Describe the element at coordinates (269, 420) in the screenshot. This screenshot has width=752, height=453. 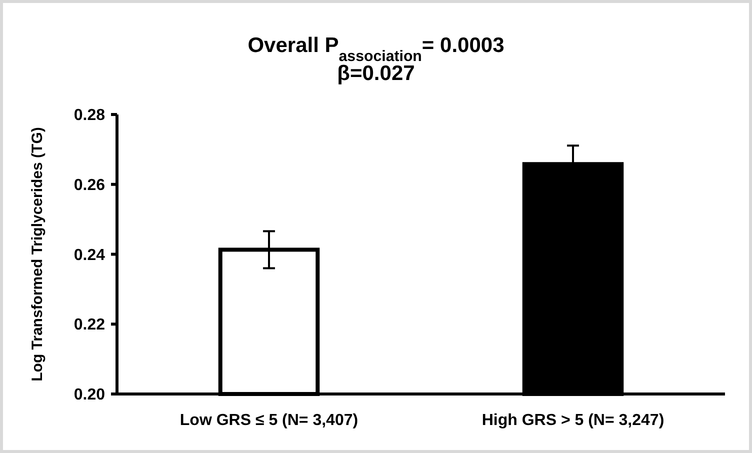
I see `x-tick-label: Low GRS ≤ 5 (N= 3,407)` at that location.